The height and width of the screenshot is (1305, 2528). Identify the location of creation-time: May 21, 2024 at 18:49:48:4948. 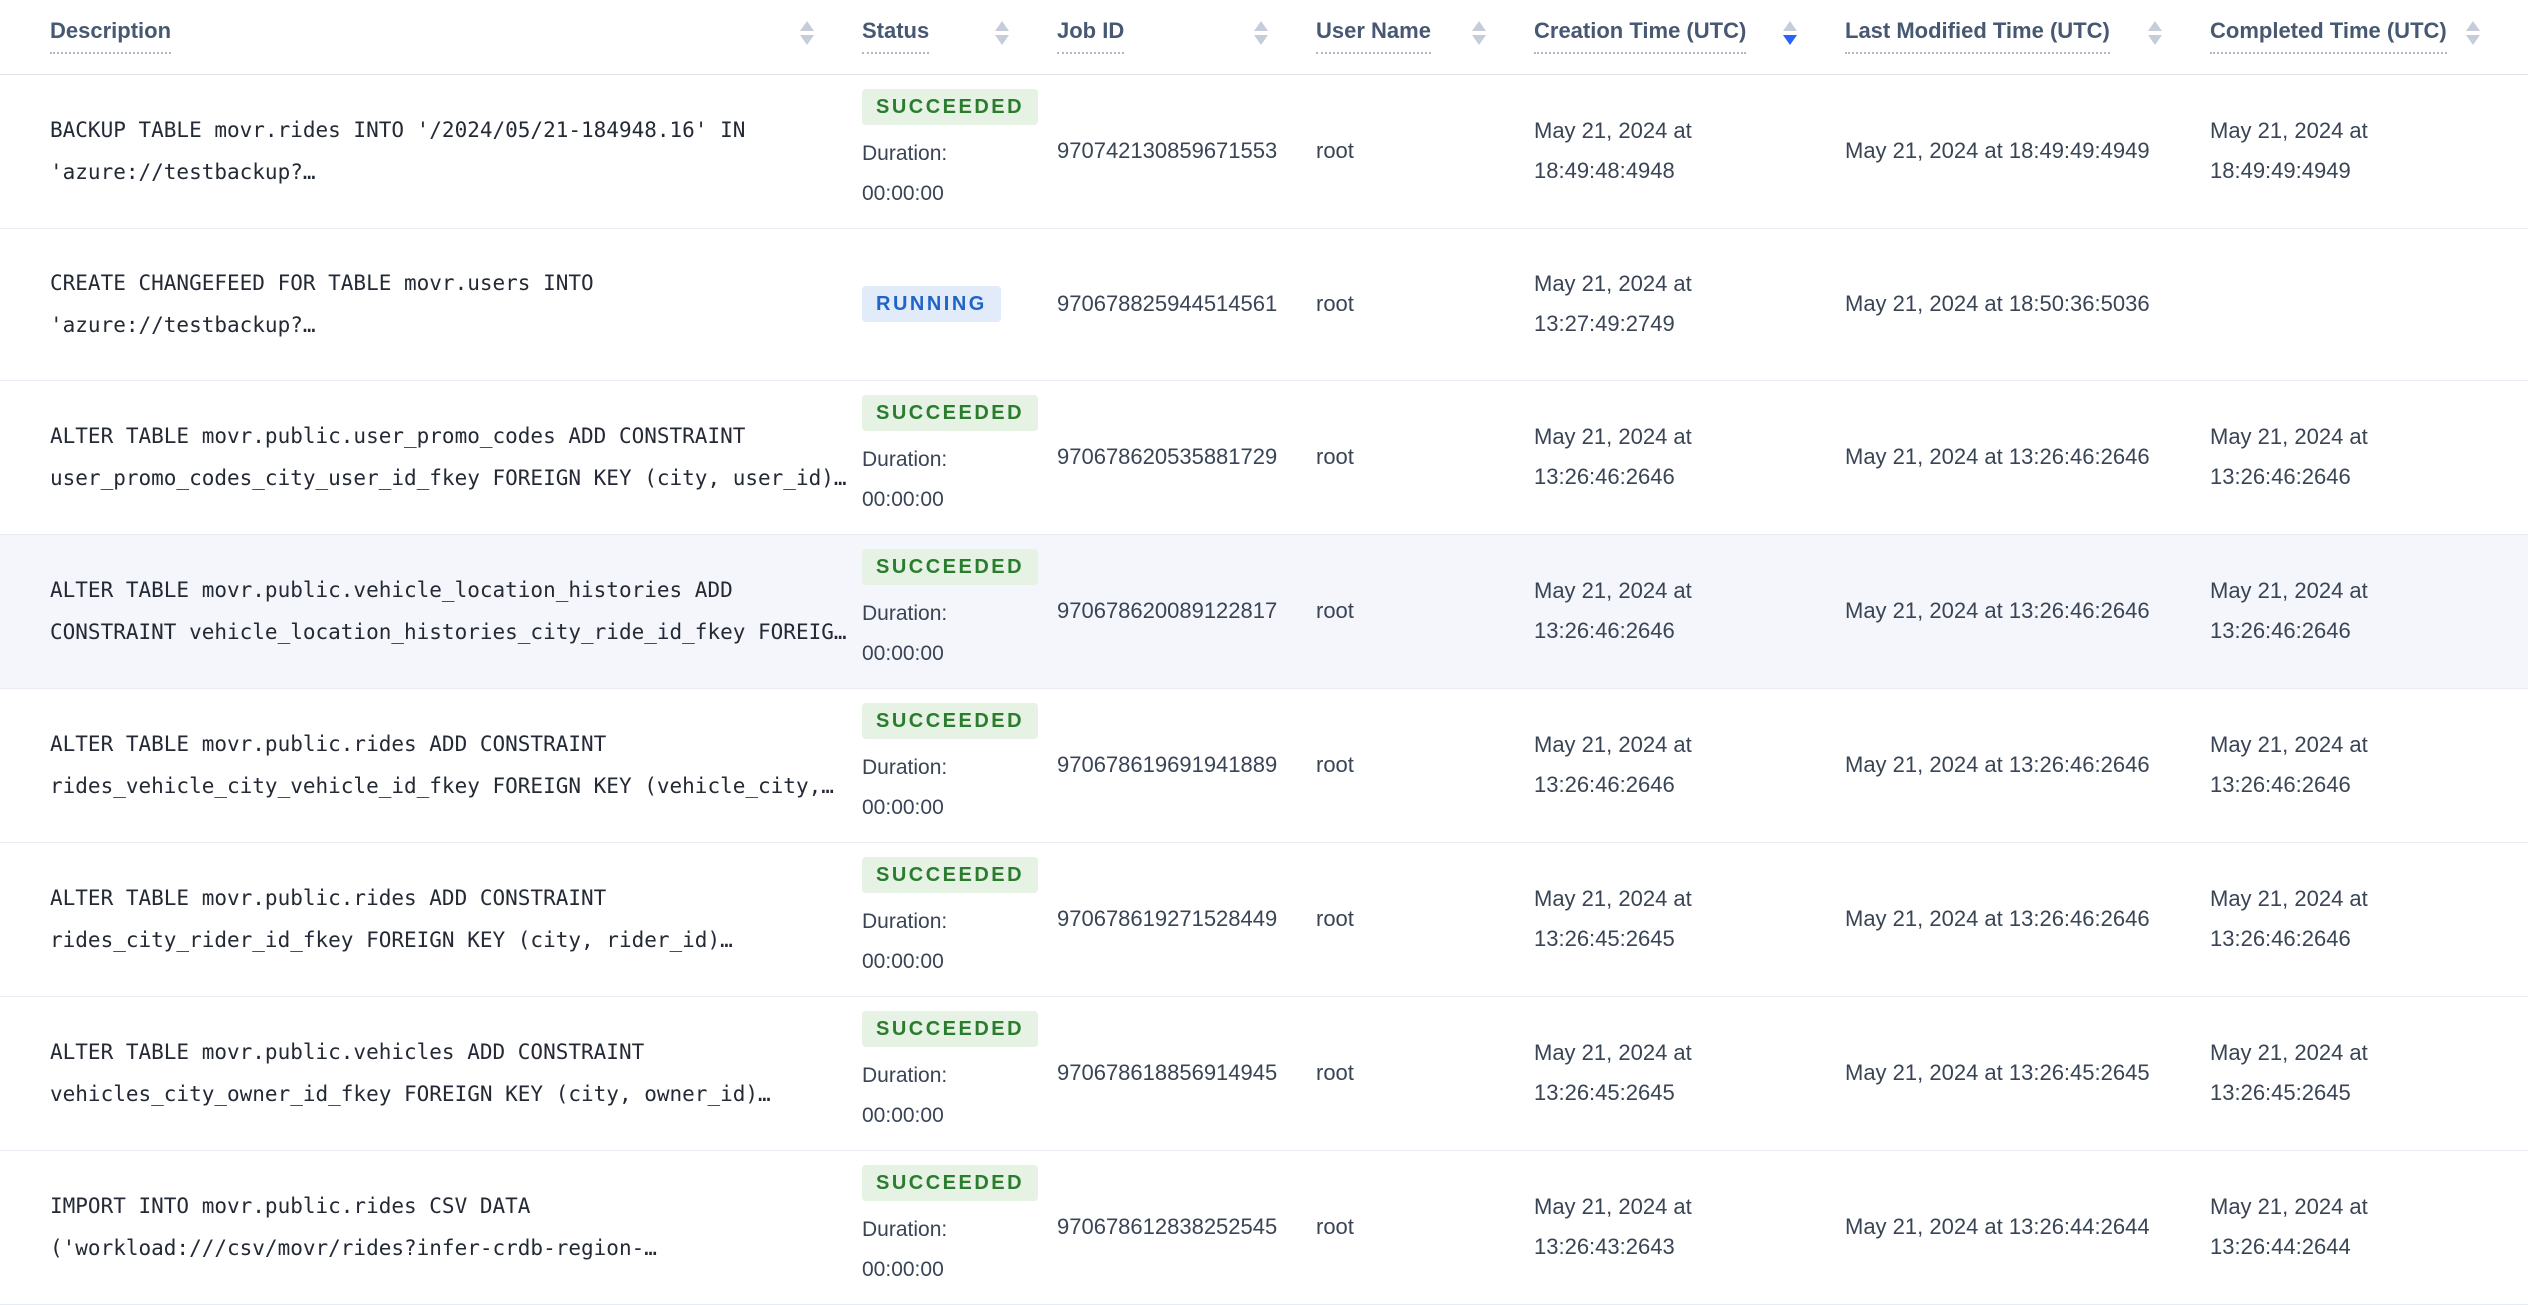
(1613, 150).